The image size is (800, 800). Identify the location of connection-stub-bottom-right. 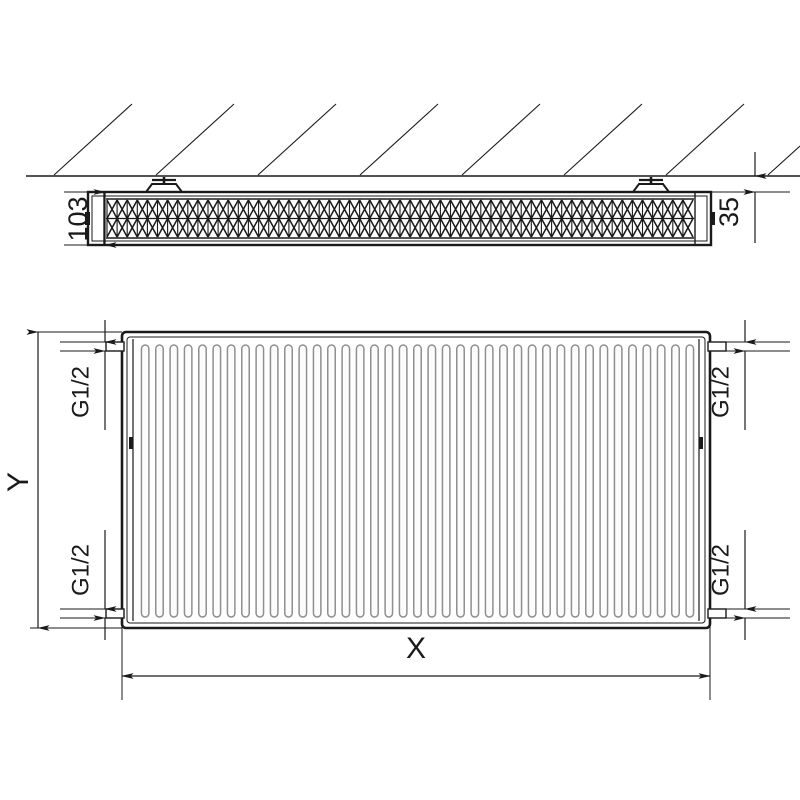
(717, 613).